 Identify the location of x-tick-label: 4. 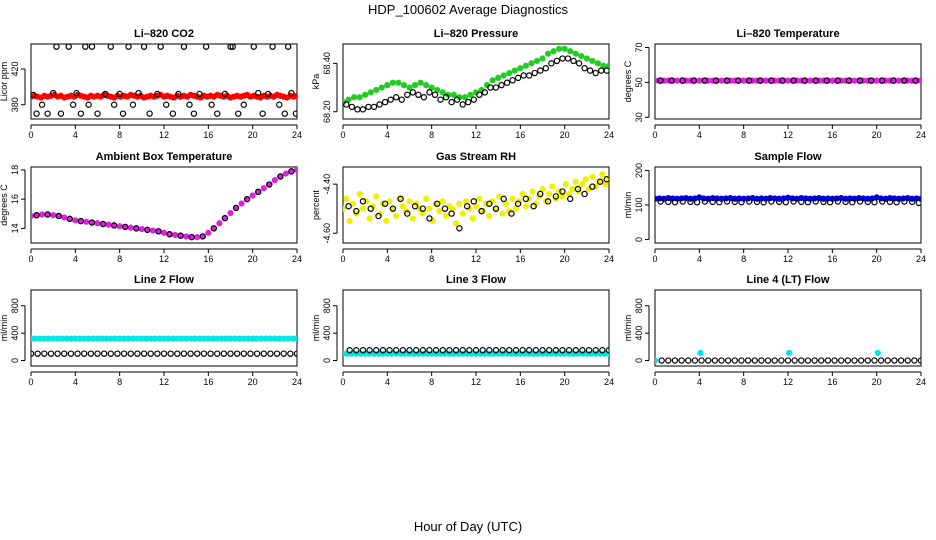
(75, 382).